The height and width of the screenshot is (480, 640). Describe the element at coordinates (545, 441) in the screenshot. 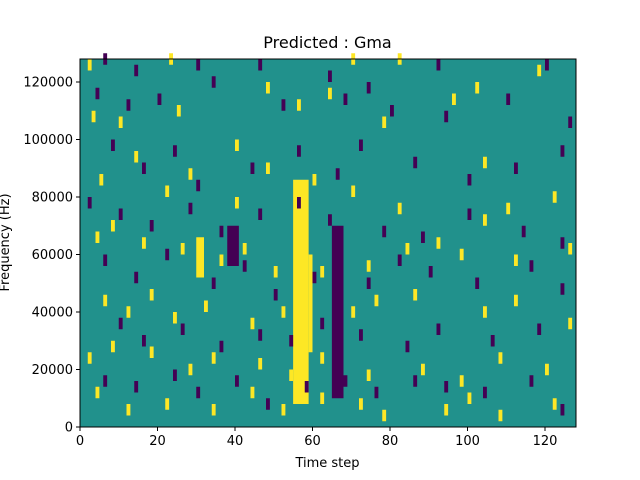

I see `x-tick-label: 120` at that location.